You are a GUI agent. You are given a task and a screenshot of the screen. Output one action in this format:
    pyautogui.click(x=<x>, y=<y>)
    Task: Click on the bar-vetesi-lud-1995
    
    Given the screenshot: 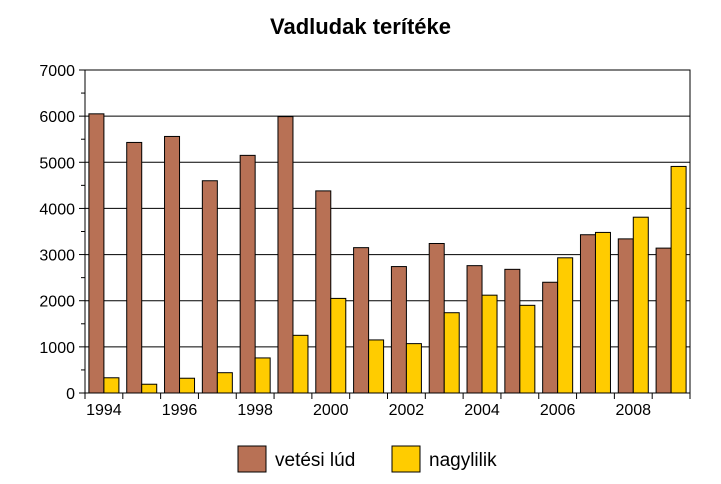 What is the action you would take?
    pyautogui.click(x=134, y=267)
    